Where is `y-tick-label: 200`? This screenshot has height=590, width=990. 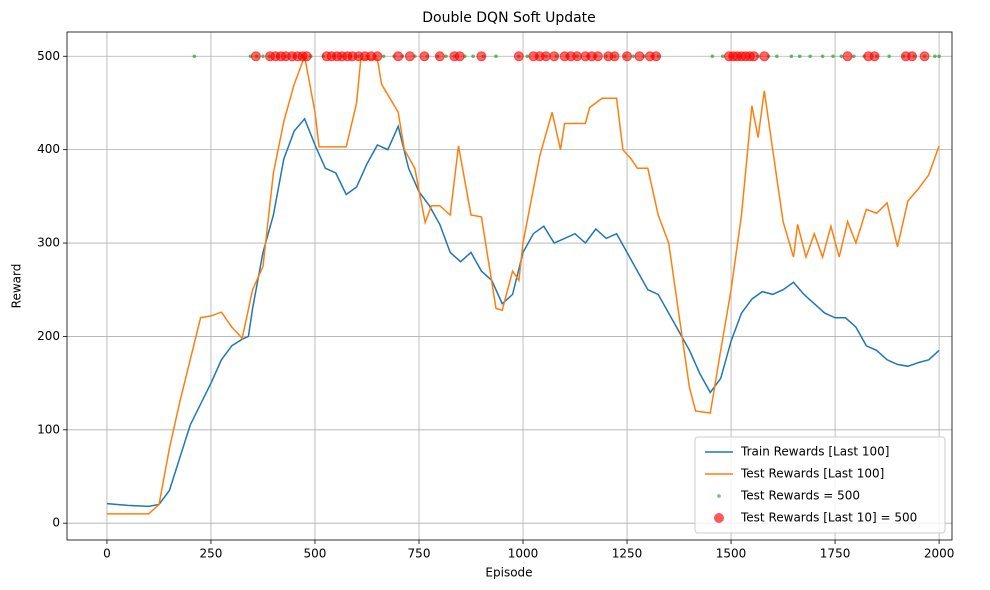 y-tick-label: 200 is located at coordinates (48, 336).